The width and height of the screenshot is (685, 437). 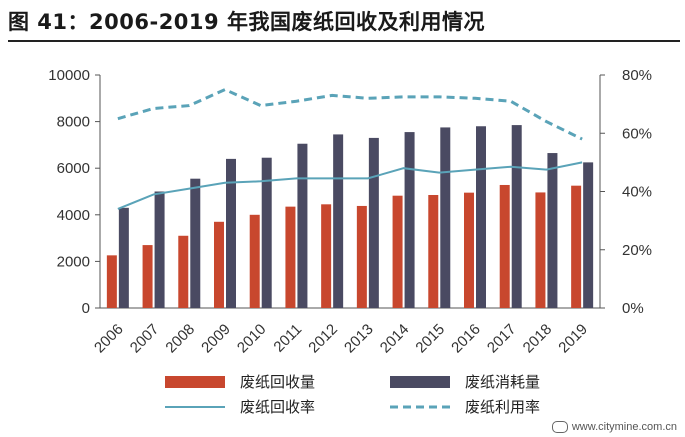 What do you see at coordinates (266, 232) in the screenshot?
I see `bar-consumption-2010` at bounding box center [266, 232].